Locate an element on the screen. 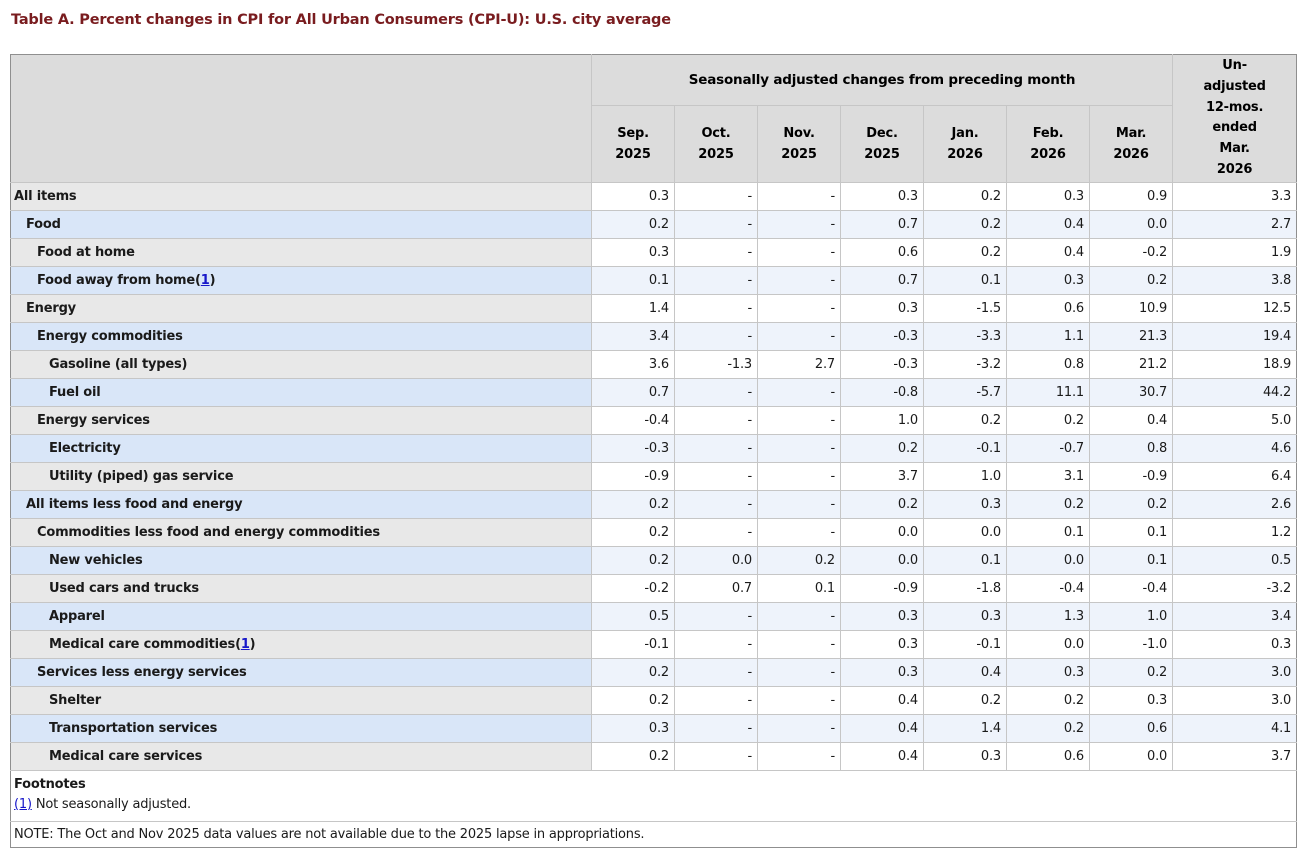 This screenshot has width=1310, height=858. value-cell: 3.1 is located at coordinates (1048, 476).